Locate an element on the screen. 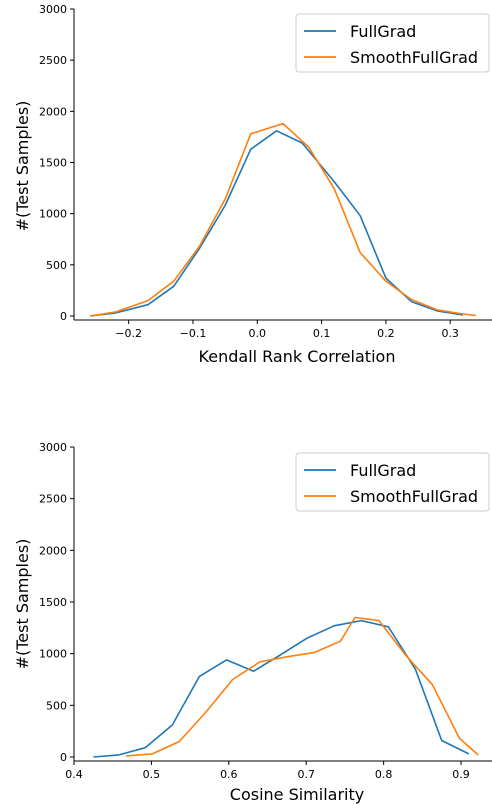 The image size is (492, 805). x-tick-label: 0.6 is located at coordinates (229, 774).